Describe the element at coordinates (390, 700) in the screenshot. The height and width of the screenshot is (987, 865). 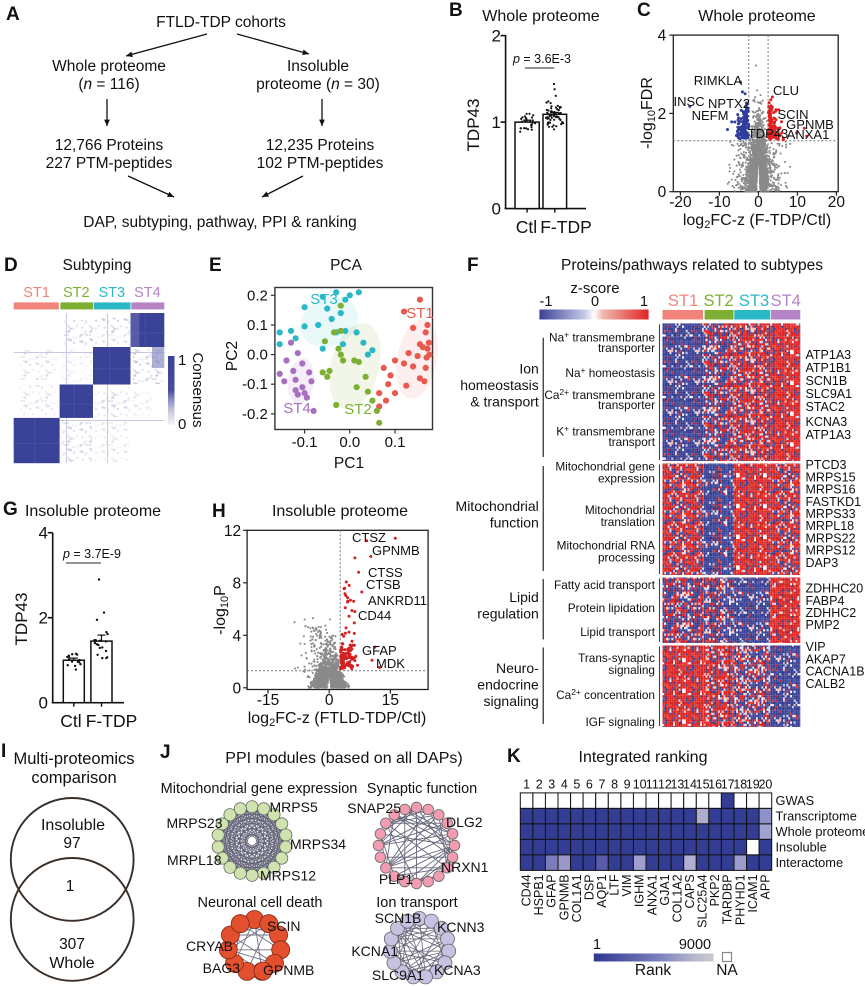
I see `svg-text: 15` at that location.